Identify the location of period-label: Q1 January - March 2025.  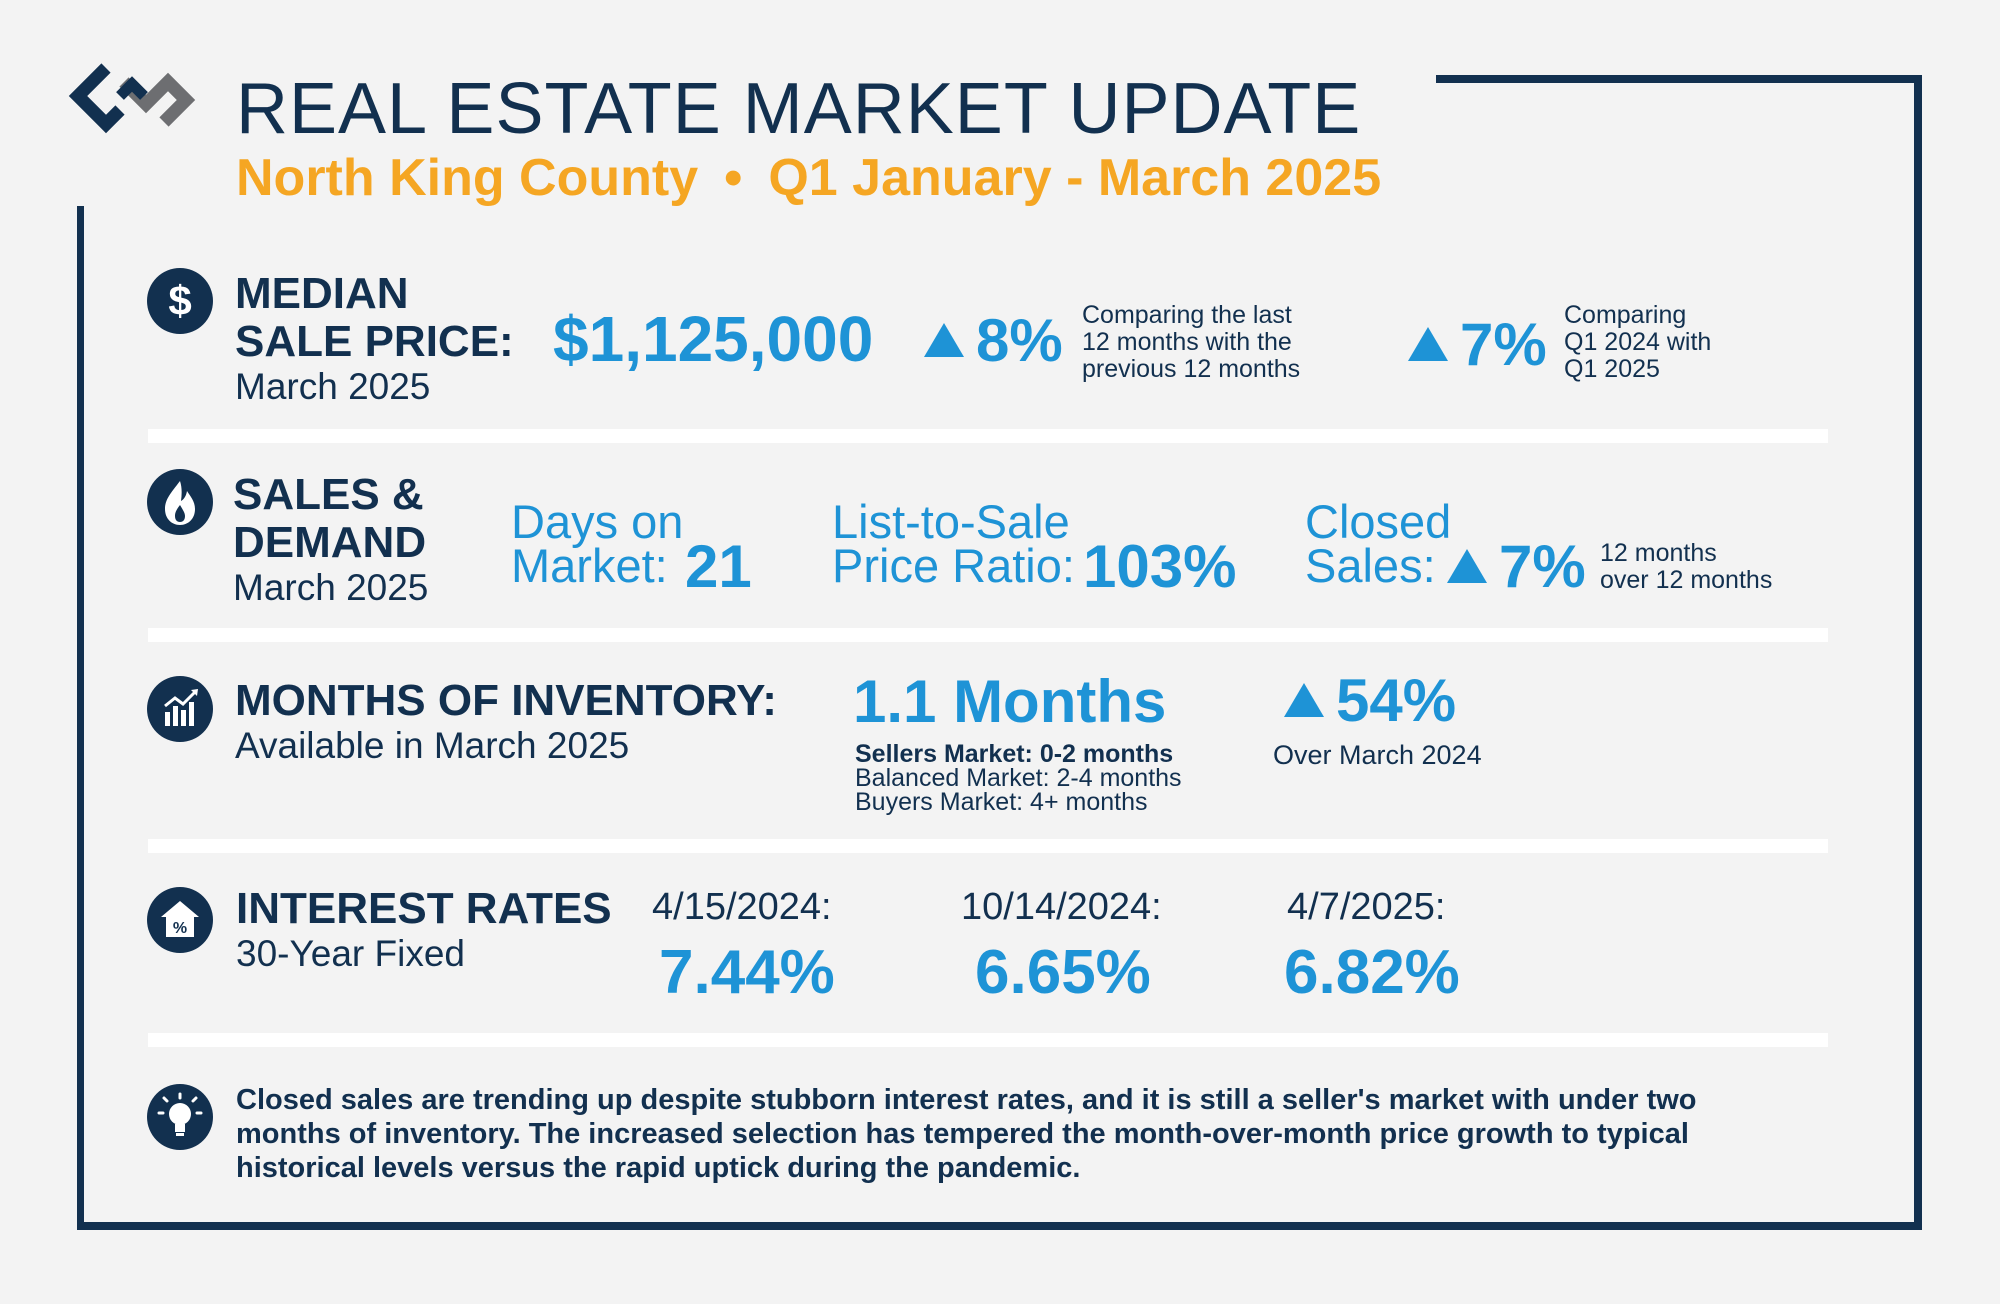
(1075, 178).